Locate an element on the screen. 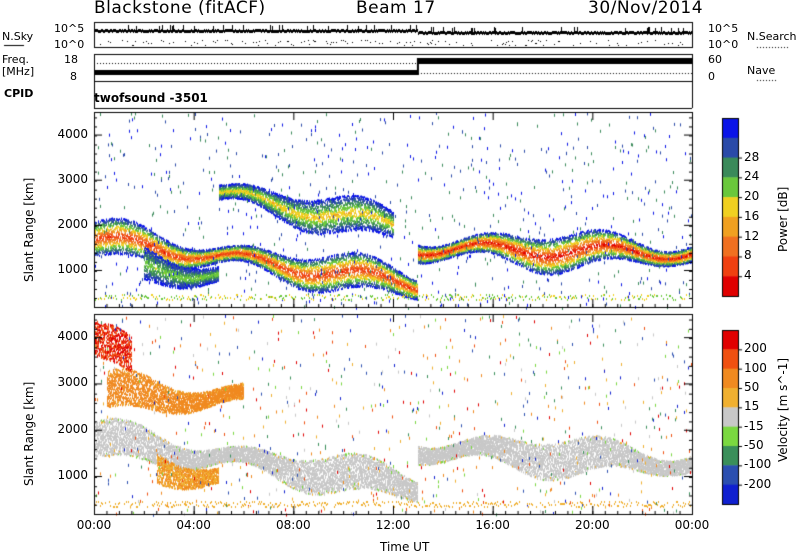 The width and height of the screenshot is (800, 554). freq-tick-low: 8 is located at coordinates (73, 76).